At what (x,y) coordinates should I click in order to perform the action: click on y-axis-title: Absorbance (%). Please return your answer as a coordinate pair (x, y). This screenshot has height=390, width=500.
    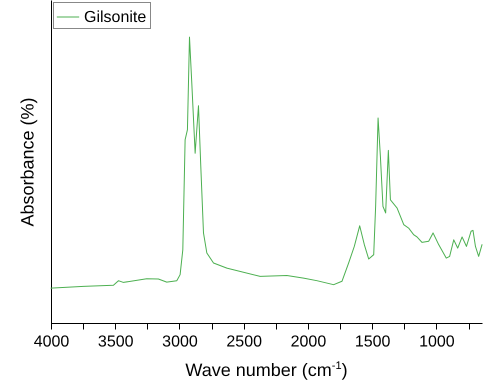
    Looking at the image, I should click on (28, 162).